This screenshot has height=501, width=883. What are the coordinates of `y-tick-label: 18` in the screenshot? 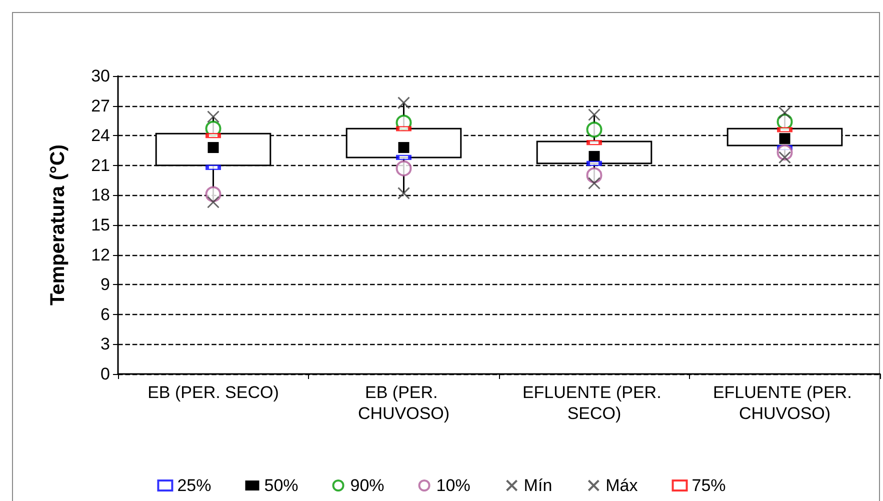 It's located at (100, 195).